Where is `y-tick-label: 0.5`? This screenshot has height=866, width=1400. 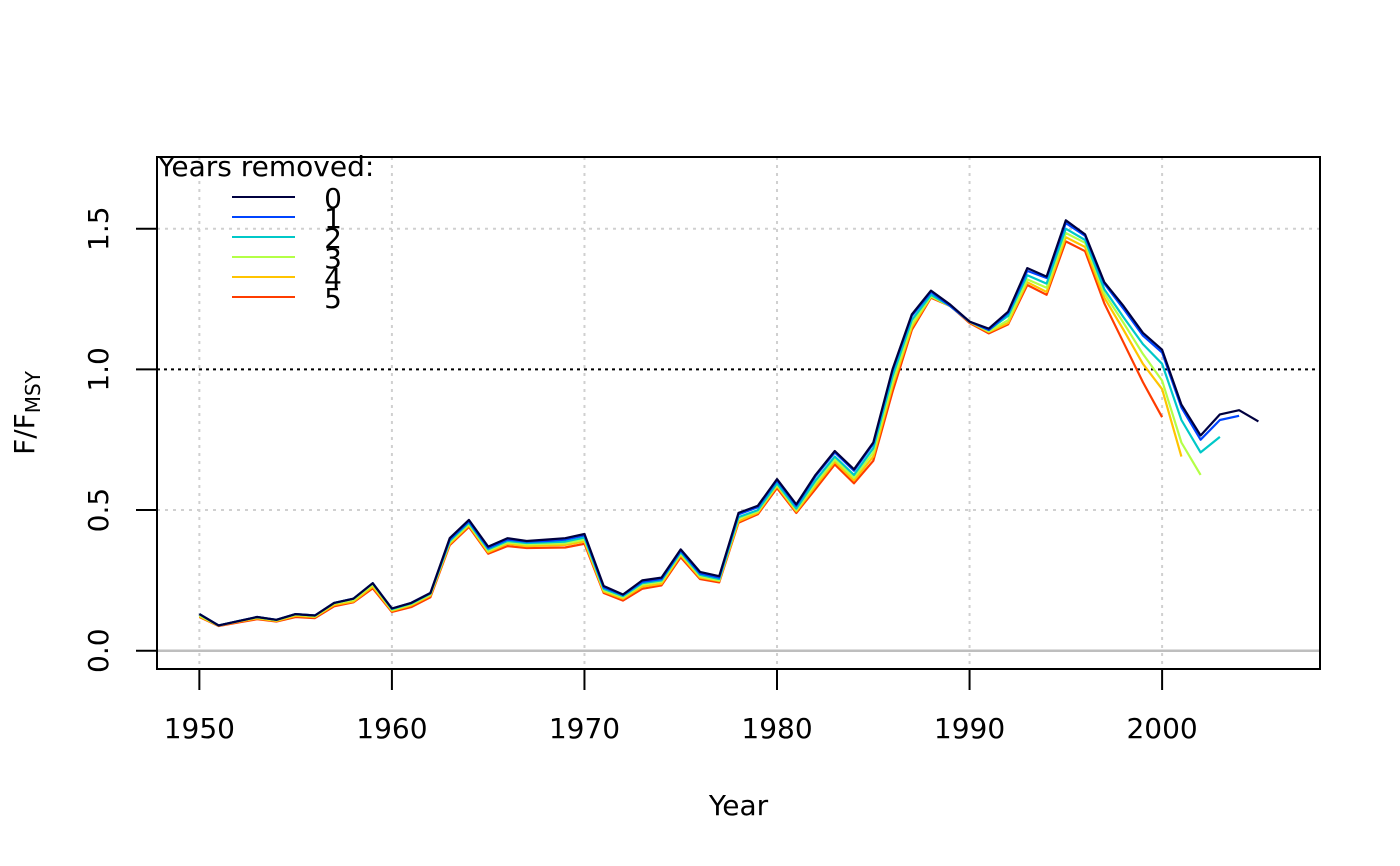
y-tick-label: 0.5 is located at coordinates (98, 510).